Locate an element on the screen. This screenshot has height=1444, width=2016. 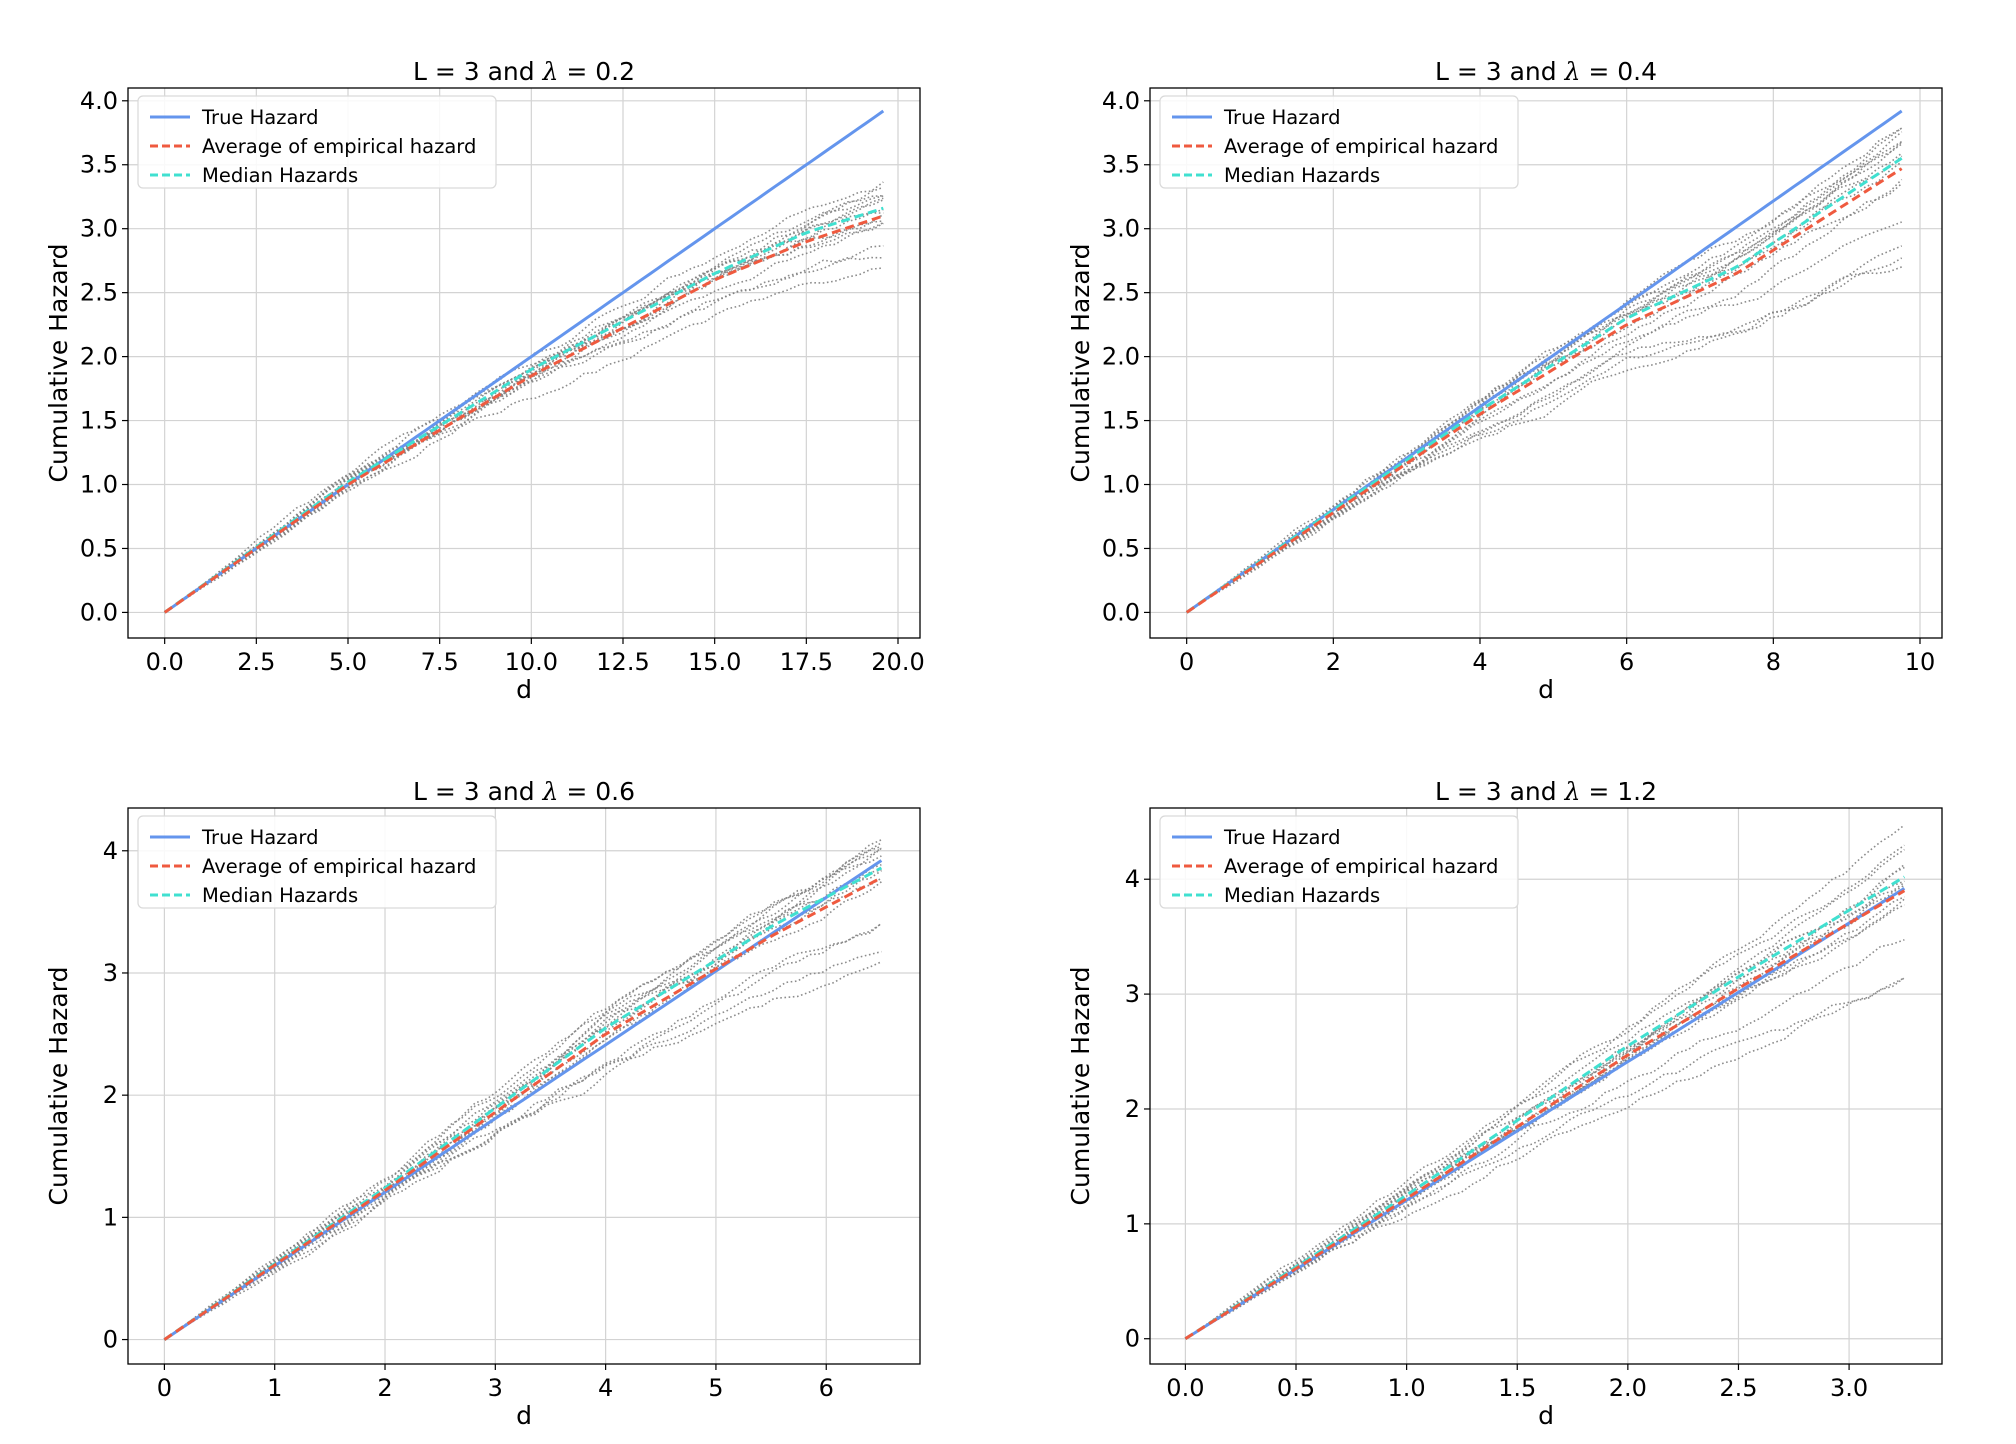
chart-title: L = 3 and λ = 0.4 is located at coordinates (1546, 71).